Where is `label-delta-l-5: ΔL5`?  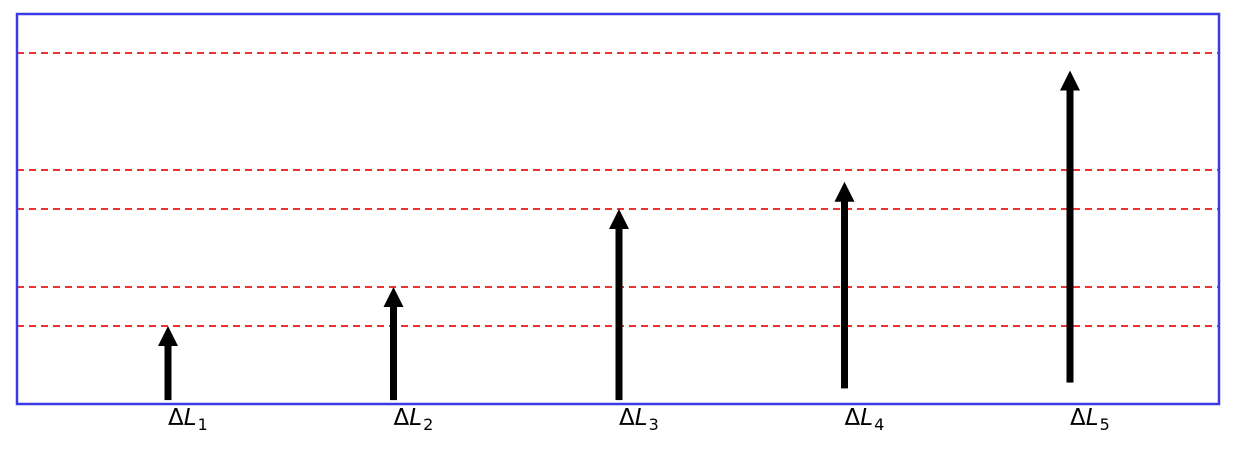
label-delta-l-5: ΔL5 is located at coordinates (1090, 419).